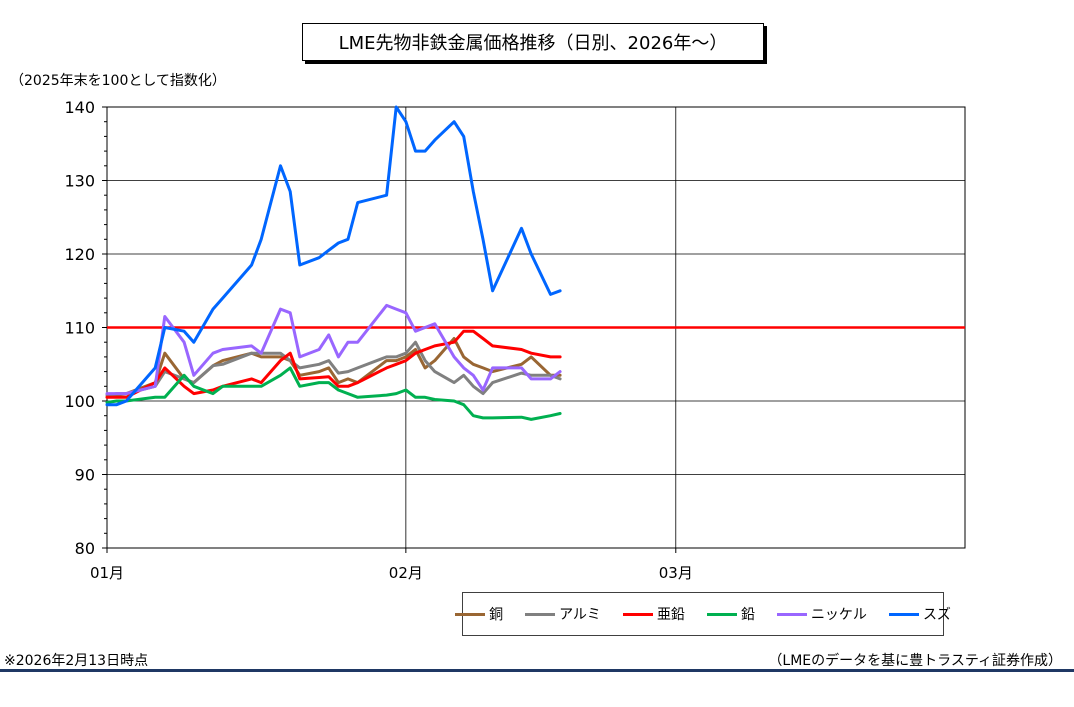 The width and height of the screenshot is (1074, 707). What do you see at coordinates (670, 615) in the screenshot?
I see `legend-label: 亜鉛` at bounding box center [670, 615].